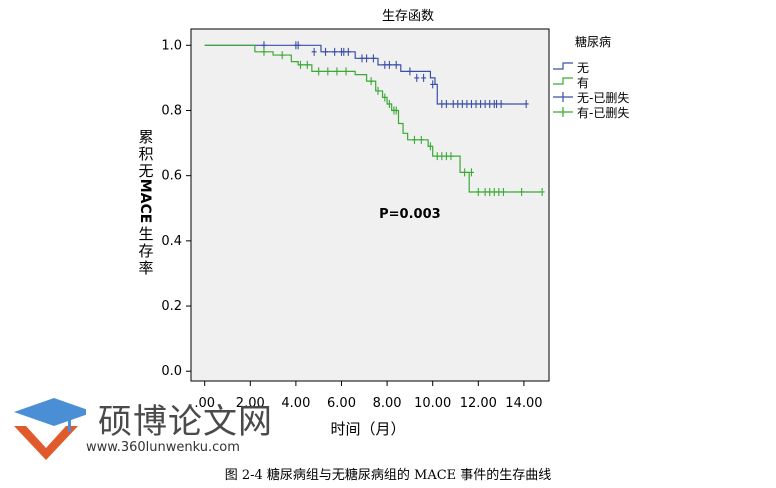  What do you see at coordinates (295, 403) in the screenshot?
I see `x-tick-label: 4.00` at bounding box center [295, 403].